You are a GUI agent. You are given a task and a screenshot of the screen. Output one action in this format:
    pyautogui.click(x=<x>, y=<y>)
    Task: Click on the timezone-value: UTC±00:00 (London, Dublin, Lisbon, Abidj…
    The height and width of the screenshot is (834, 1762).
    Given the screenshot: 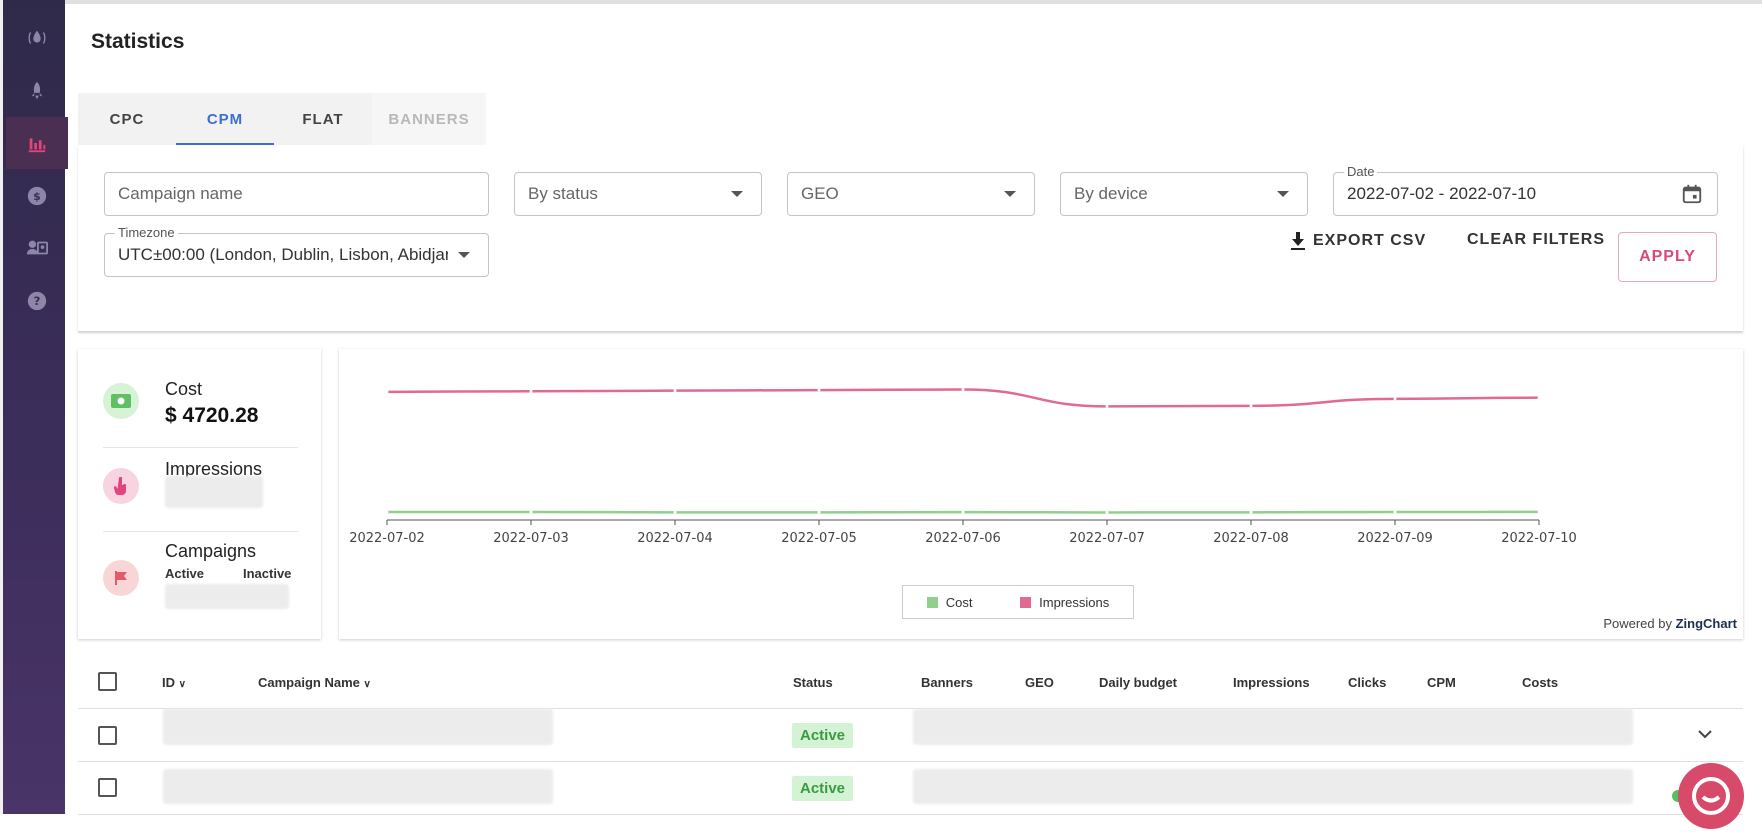 What is the action you would take?
    pyautogui.click(x=283, y=254)
    